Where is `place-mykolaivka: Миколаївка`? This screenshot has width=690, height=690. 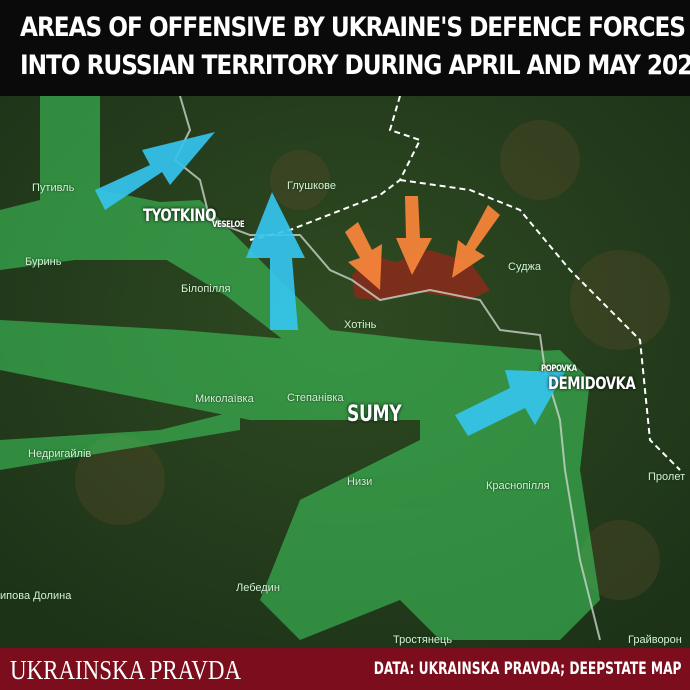 place-mykolaivka: Миколаївка is located at coordinates (224, 399).